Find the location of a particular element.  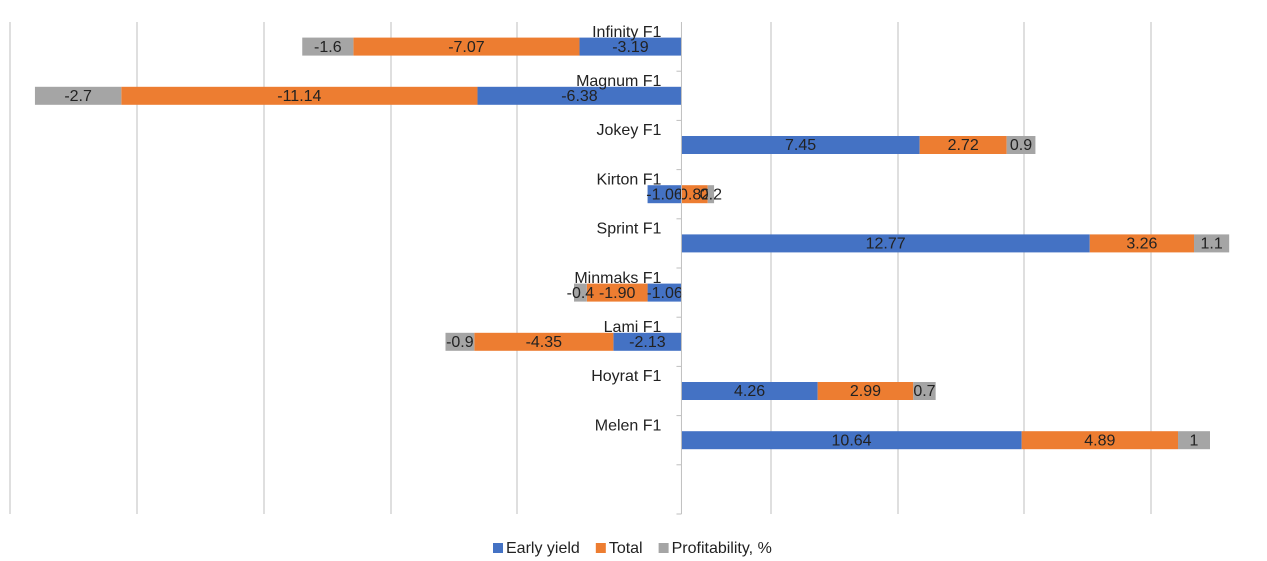

data-label: 1 is located at coordinates (1194, 440).